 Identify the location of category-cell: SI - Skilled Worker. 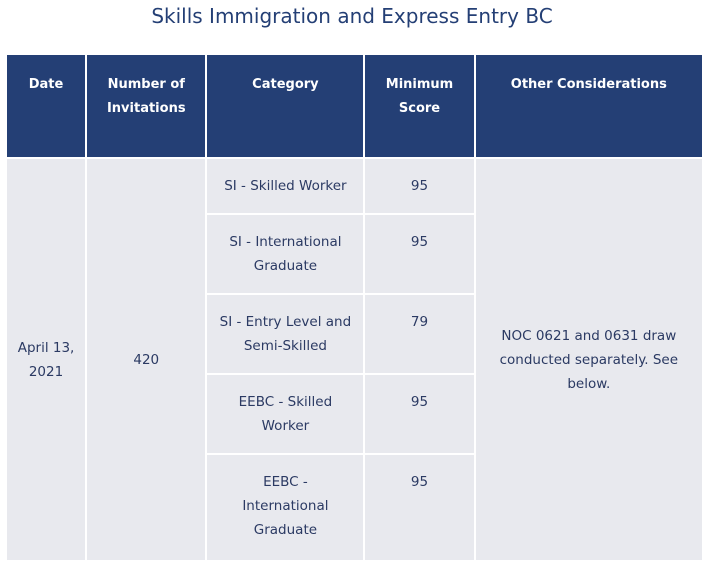
(285, 186).